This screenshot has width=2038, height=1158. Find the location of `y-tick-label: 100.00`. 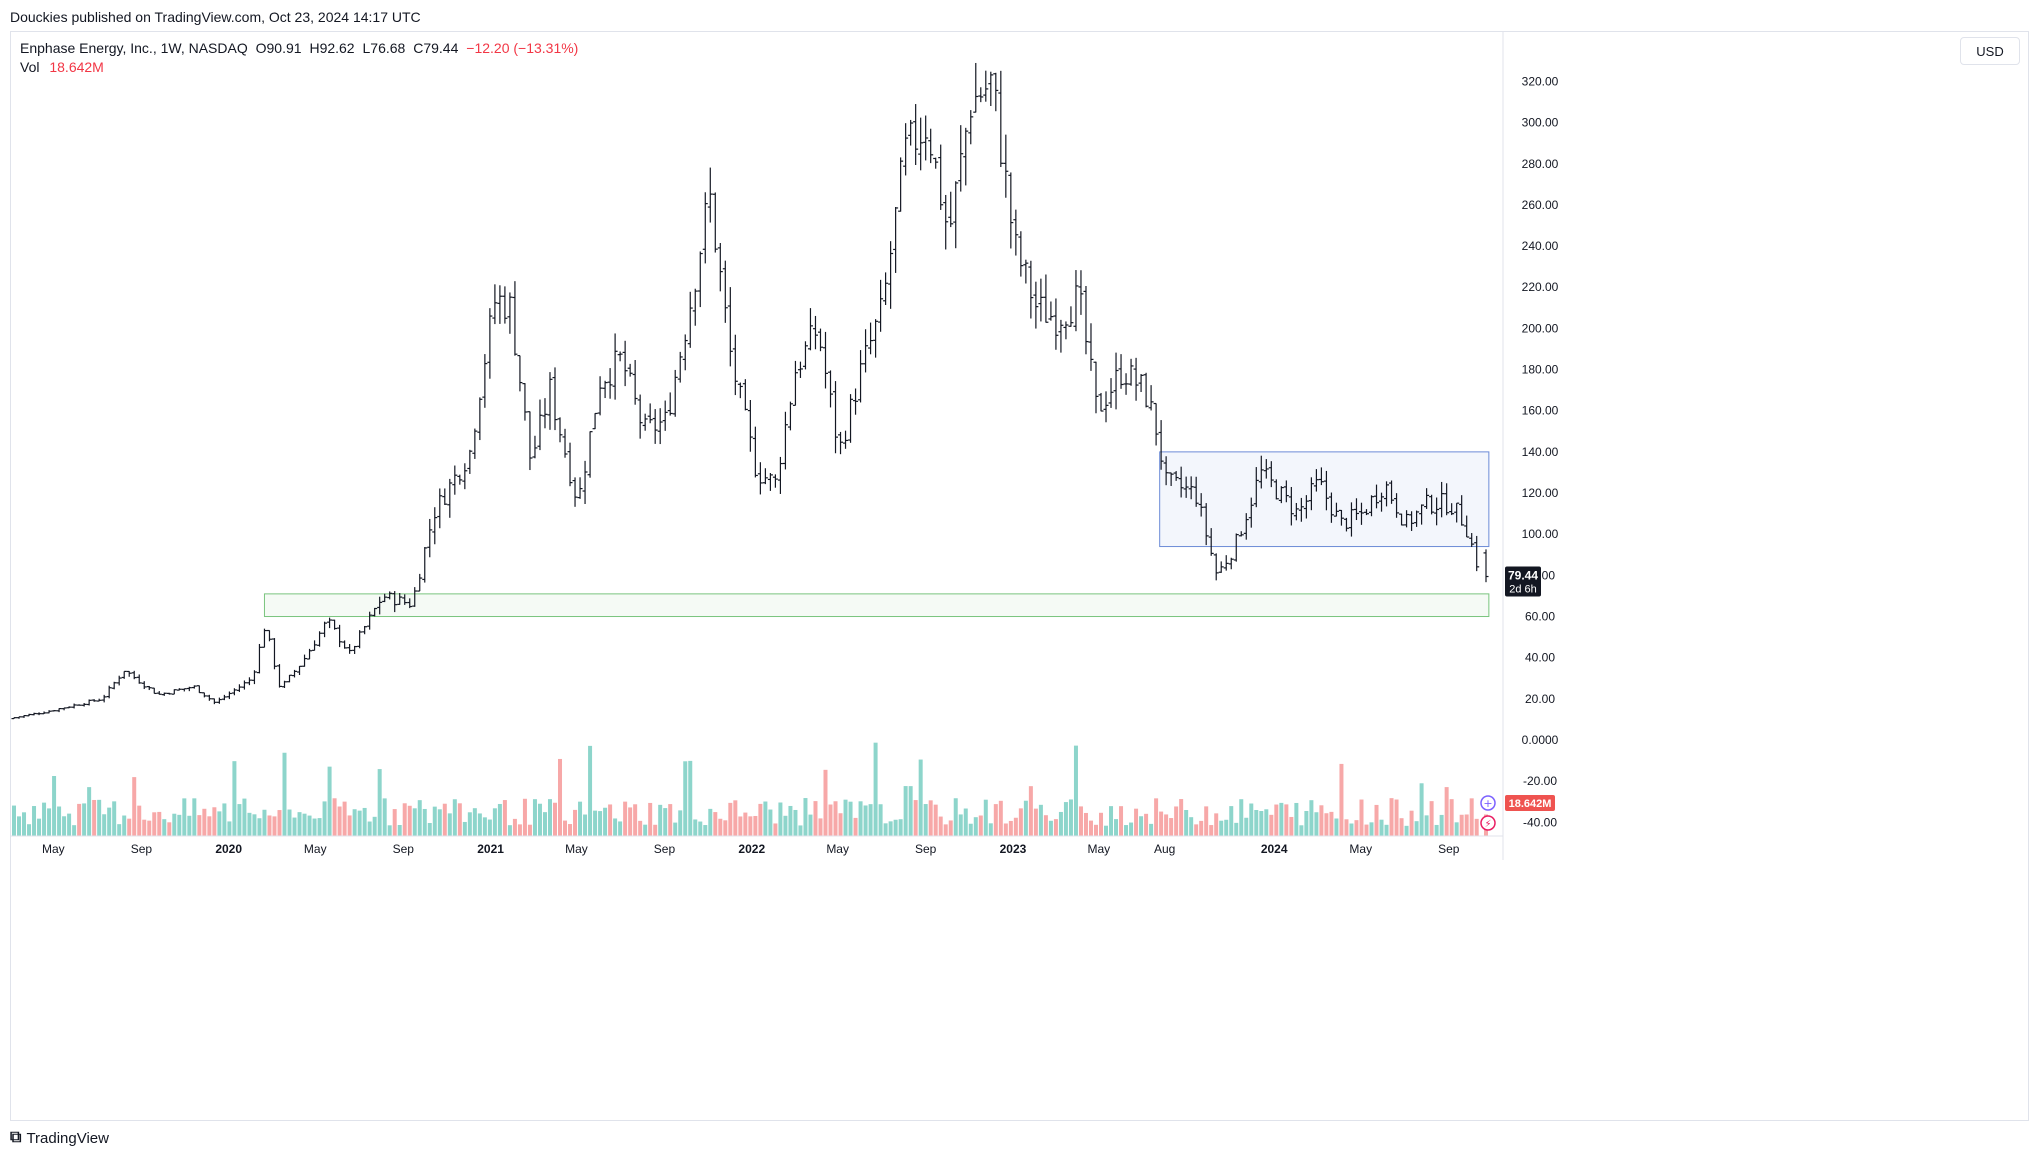

y-tick-label: 100.00 is located at coordinates (1540, 534).